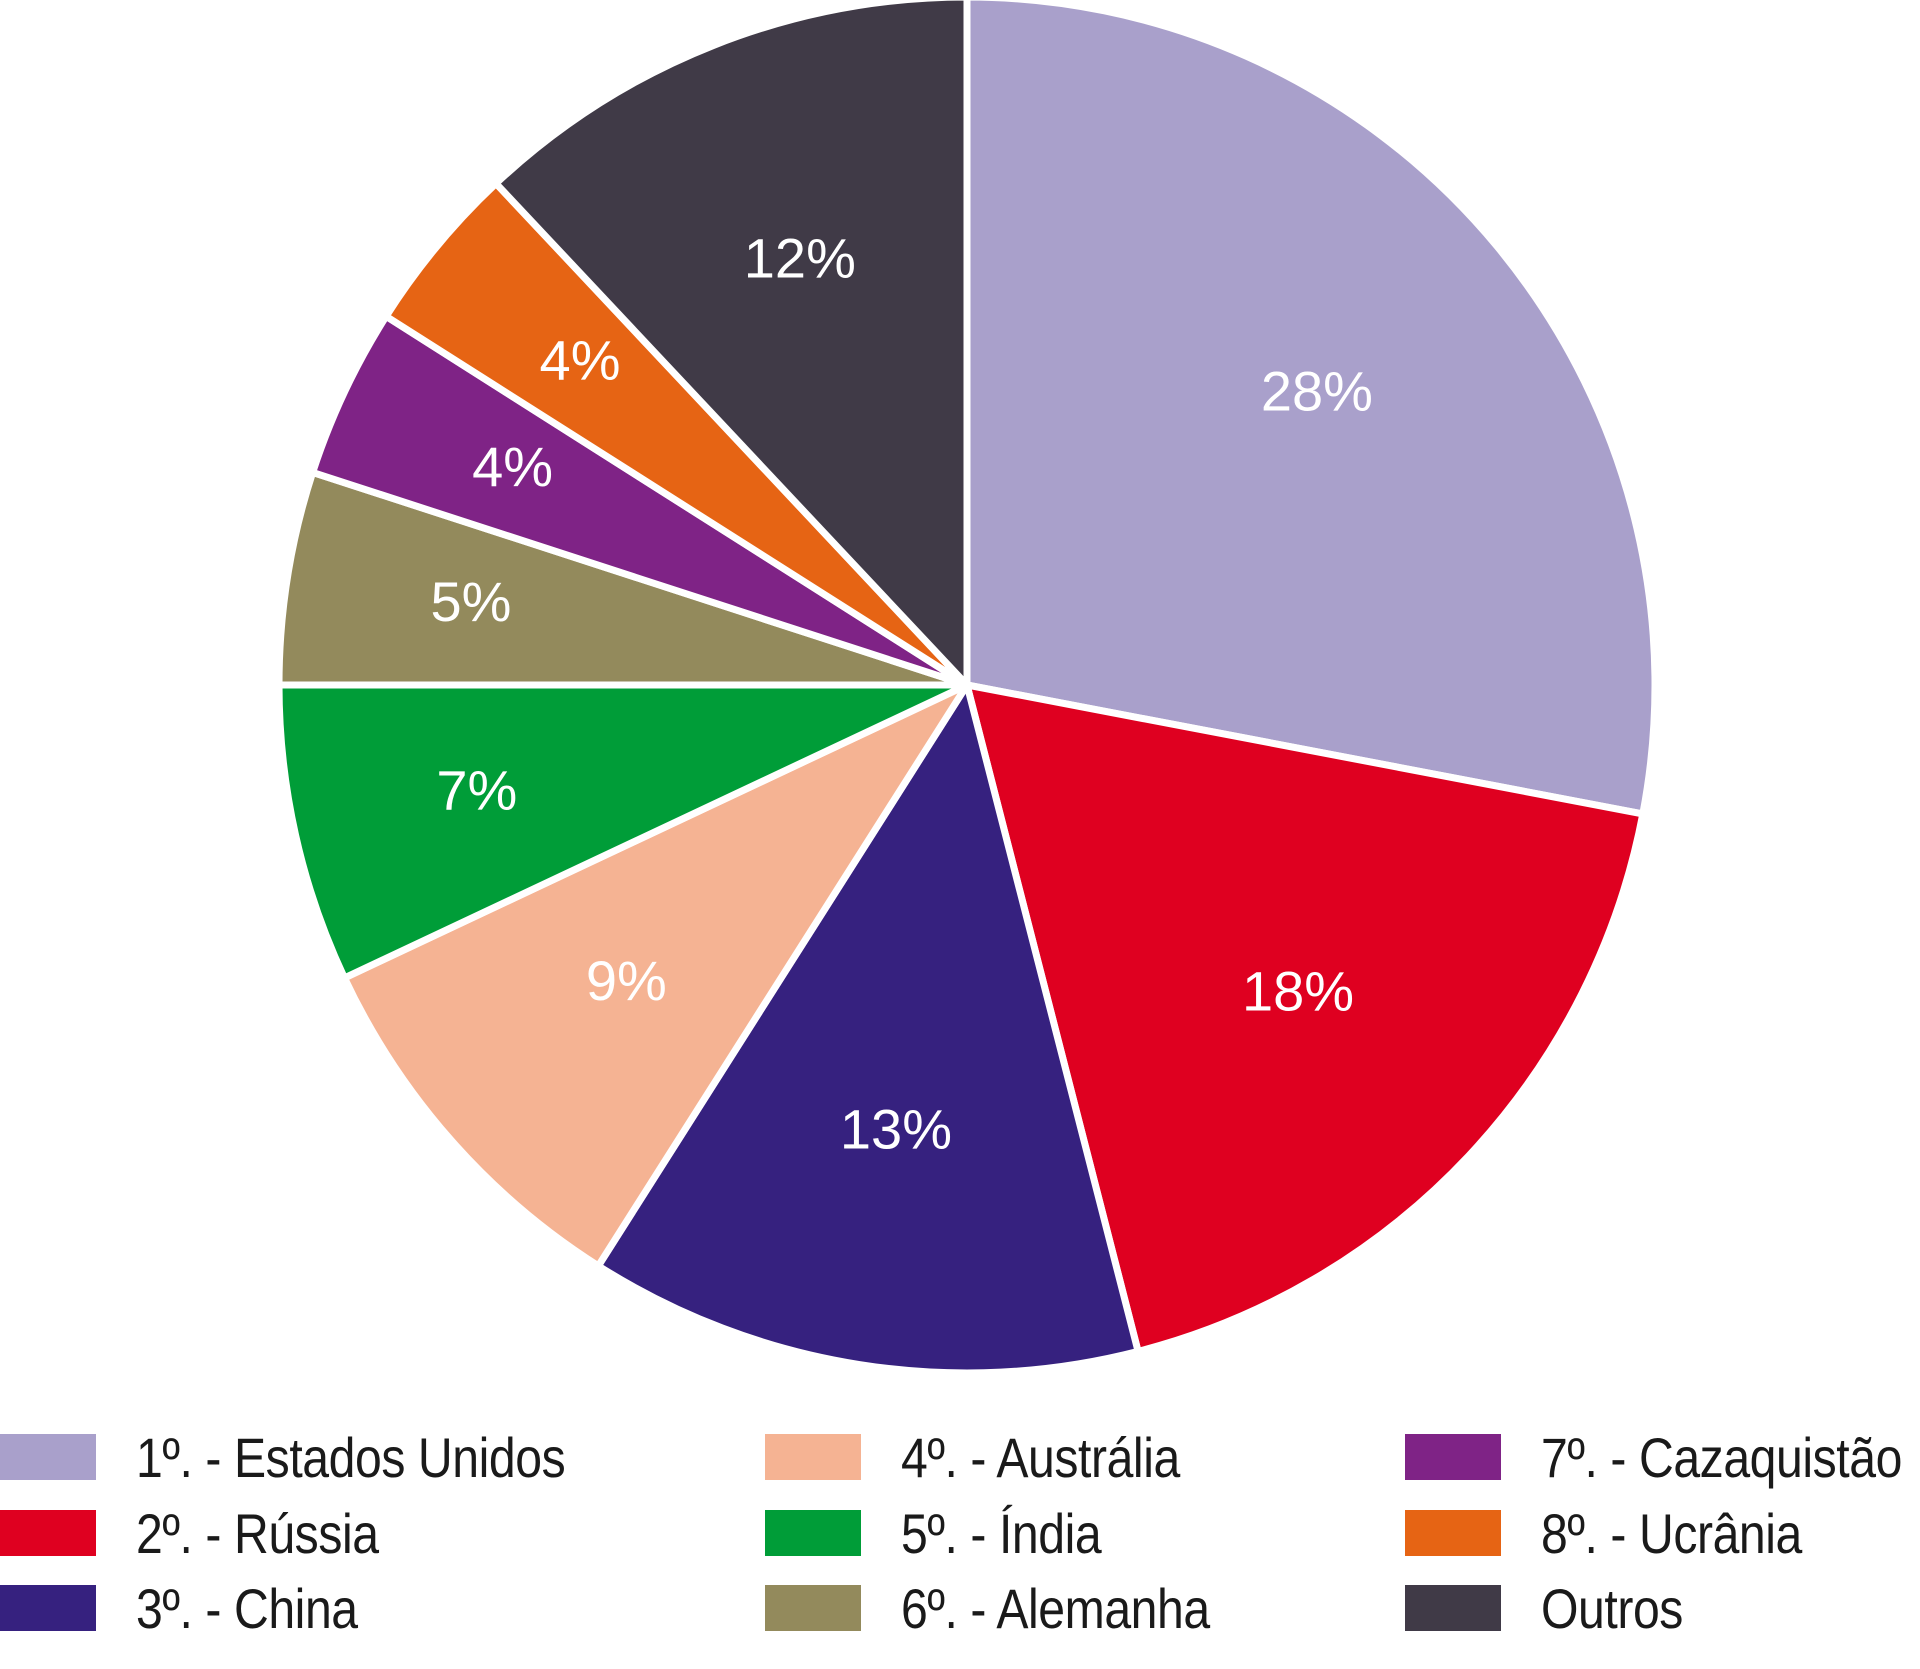 Image resolution: width=1920 pixels, height=1669 pixels. What do you see at coordinates (1298, 991) in the screenshot?
I see `slice-label-1: 18%` at bounding box center [1298, 991].